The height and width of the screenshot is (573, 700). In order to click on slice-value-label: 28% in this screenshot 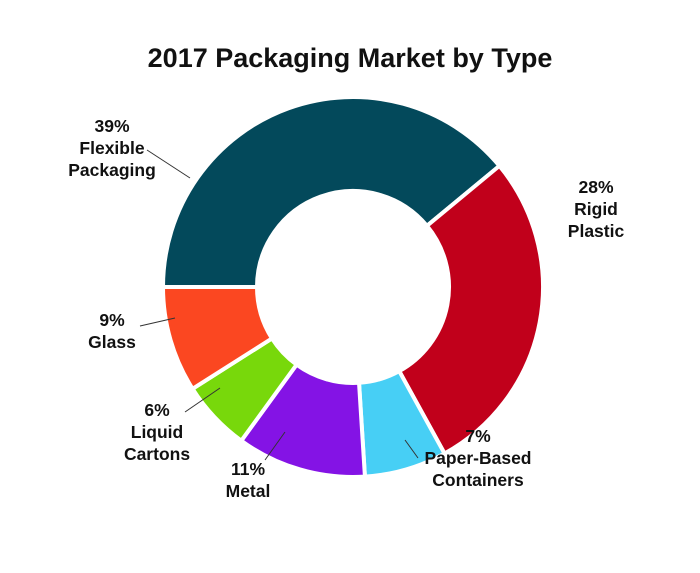, I will do `click(595, 187)`.